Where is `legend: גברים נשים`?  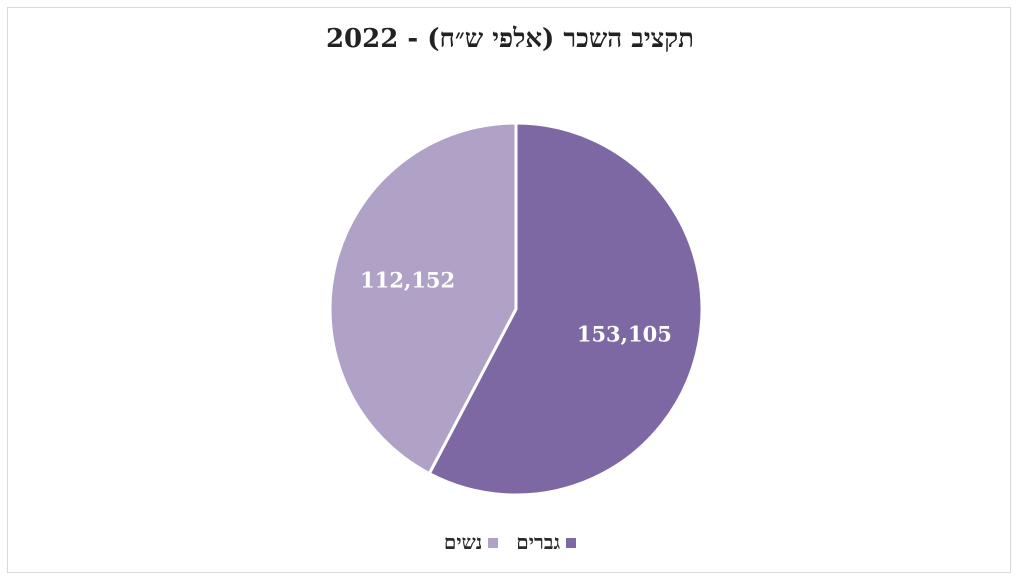 legend: גברים נשים is located at coordinates (510, 542).